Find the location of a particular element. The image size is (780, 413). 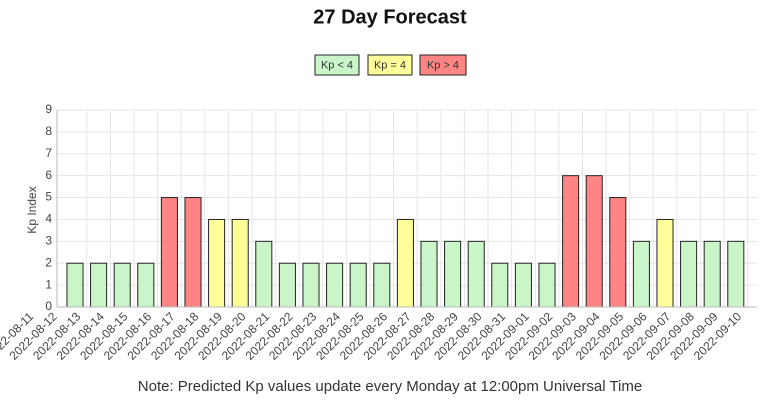

legend-label: Kp = 4 is located at coordinates (390, 65).